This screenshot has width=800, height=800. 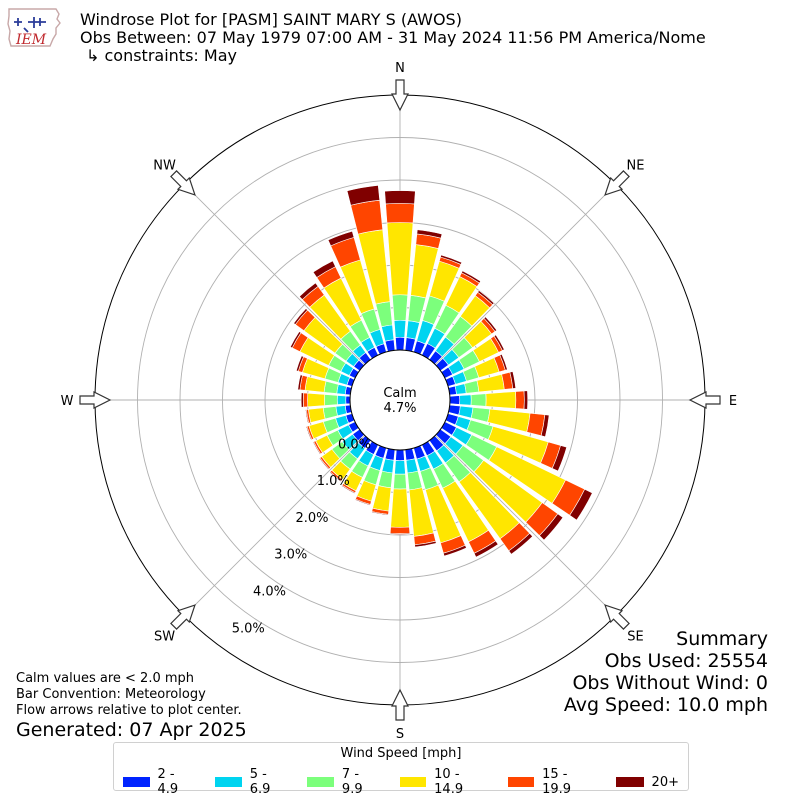 What do you see at coordinates (352, 782) in the screenshot?
I see `legend-label: 7 - 9.9` at bounding box center [352, 782].